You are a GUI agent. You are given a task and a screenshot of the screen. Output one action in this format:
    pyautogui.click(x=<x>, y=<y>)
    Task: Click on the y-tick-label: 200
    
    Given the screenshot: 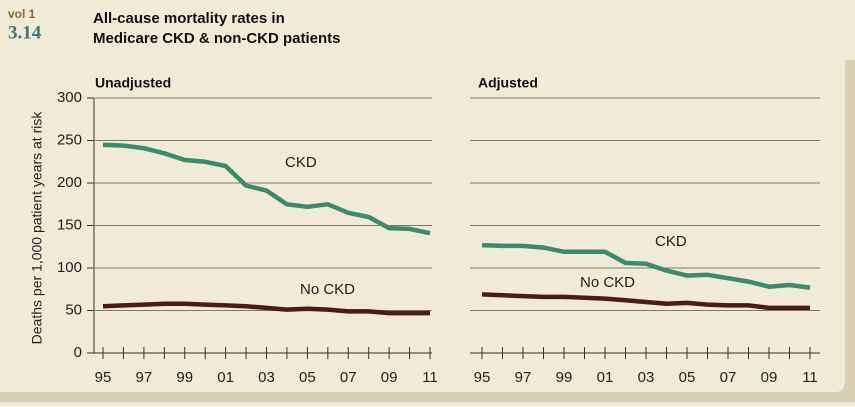 What is the action you would take?
    pyautogui.click(x=69, y=182)
    